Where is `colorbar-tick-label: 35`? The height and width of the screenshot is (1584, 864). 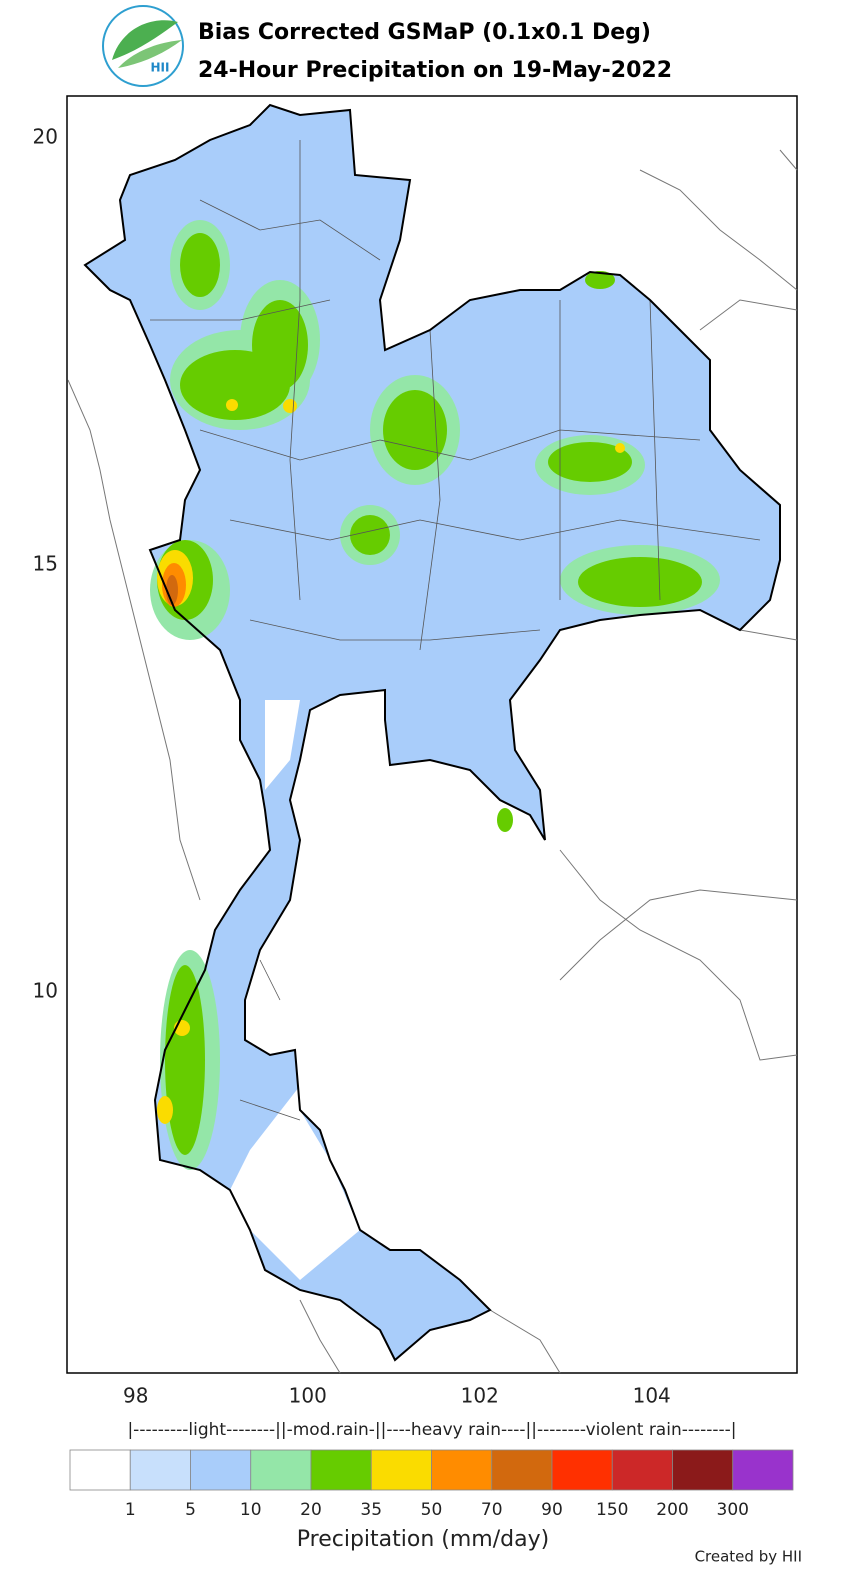 colorbar-tick-label: 35 is located at coordinates (371, 1510).